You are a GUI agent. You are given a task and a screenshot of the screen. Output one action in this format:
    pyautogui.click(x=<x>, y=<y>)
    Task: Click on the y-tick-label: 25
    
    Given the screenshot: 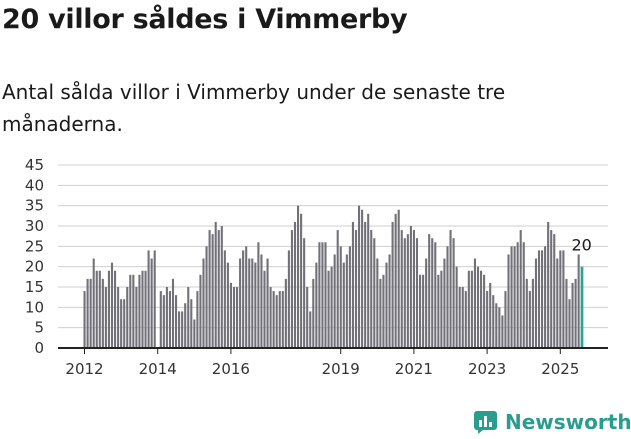 What is the action you would take?
    pyautogui.click(x=34, y=246)
    